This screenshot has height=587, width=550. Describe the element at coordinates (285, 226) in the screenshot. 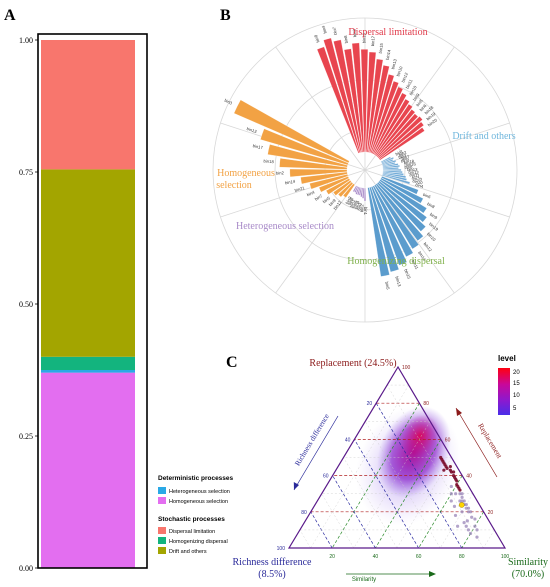

I see `polar-label-heterogeneous-selection: Heterogeneous selection` at that location.